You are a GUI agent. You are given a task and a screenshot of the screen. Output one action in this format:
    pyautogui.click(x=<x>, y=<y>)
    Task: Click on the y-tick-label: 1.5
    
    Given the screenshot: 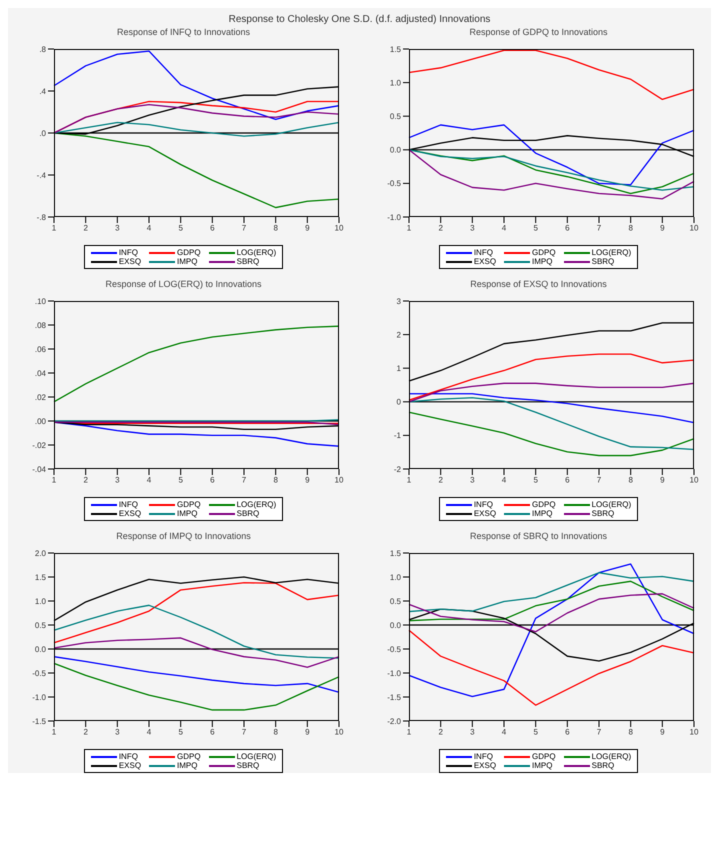 What is the action you would take?
    pyautogui.click(x=40, y=577)
    